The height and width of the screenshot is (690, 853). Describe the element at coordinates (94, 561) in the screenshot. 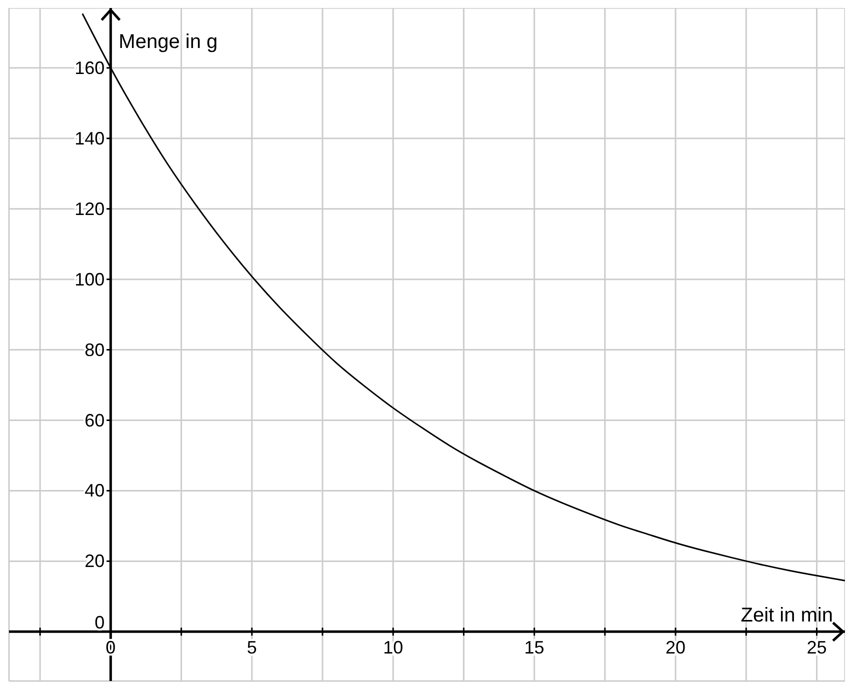

I see `y-tick-label: 20` at that location.